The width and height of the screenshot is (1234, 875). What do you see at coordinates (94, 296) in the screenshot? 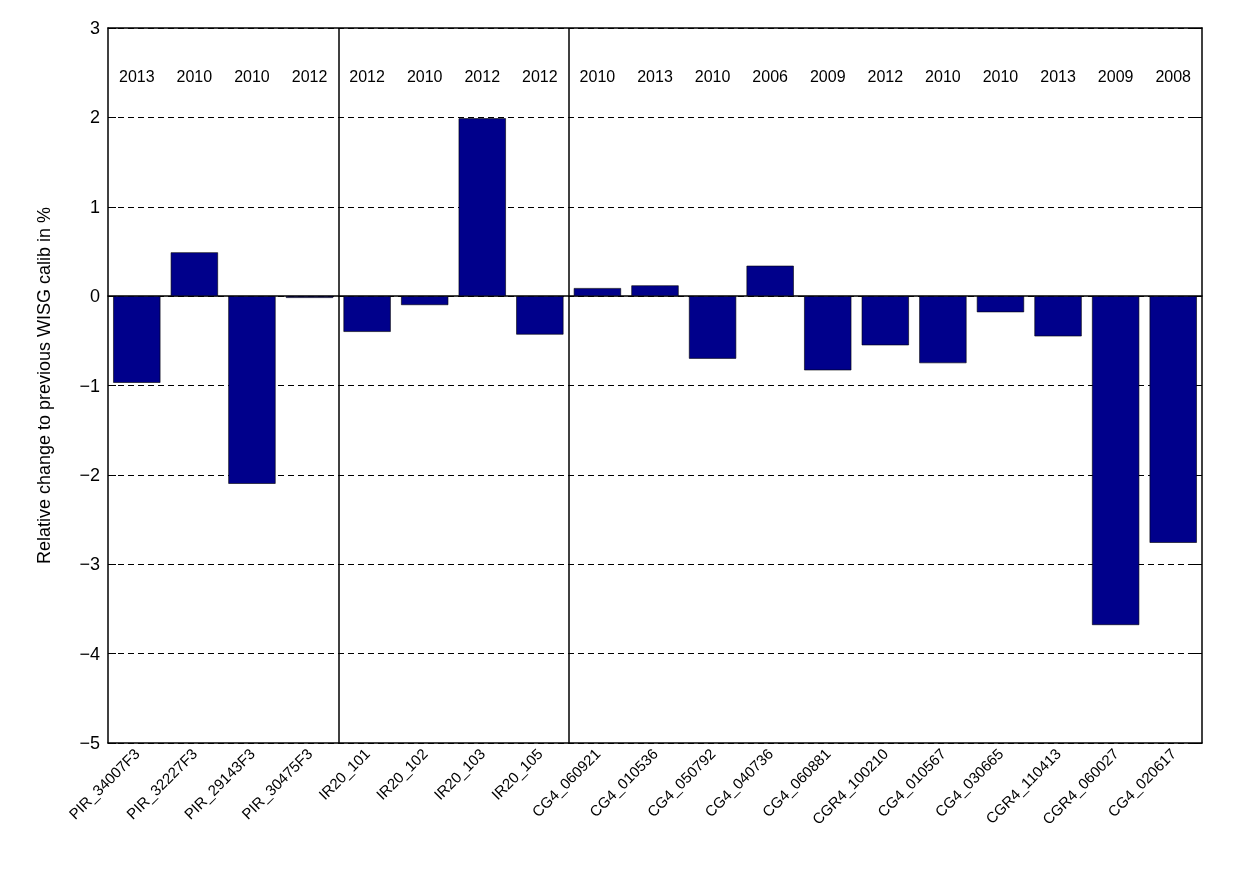
I see `y-tick-label: 0` at bounding box center [94, 296].